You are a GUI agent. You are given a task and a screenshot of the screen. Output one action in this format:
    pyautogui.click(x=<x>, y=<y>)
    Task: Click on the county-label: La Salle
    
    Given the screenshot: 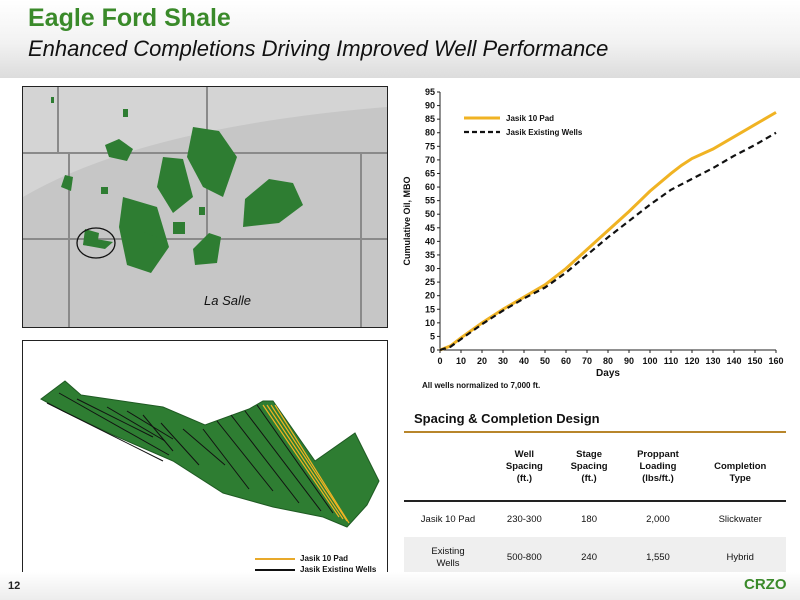 What is the action you would take?
    pyautogui.click(x=227, y=300)
    